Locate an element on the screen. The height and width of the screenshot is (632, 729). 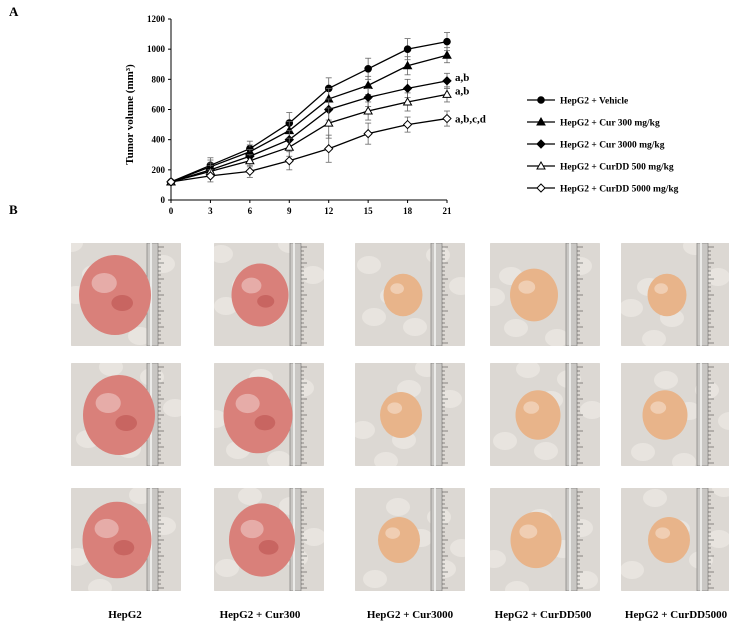
y-tick-label: 800 is located at coordinates (159, 79).